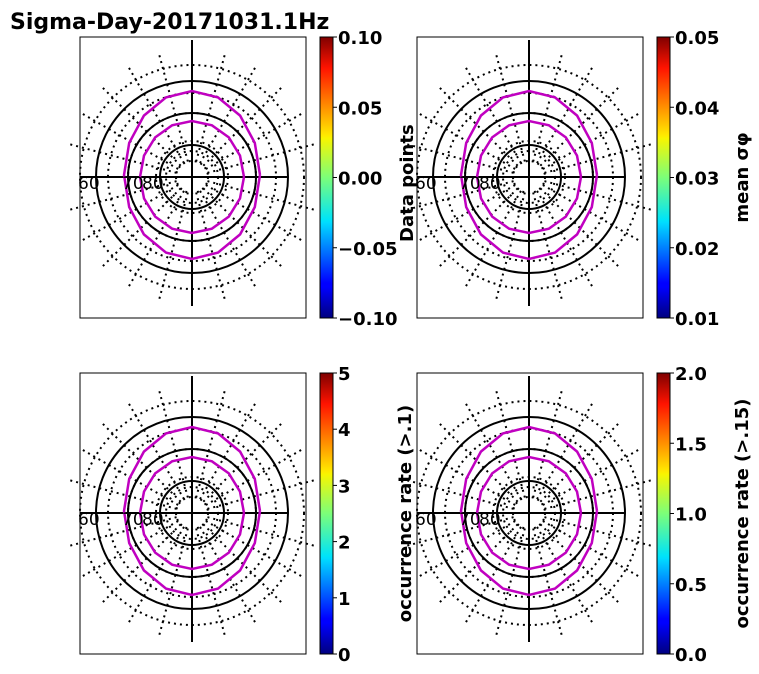 The width and height of the screenshot is (759, 674). I want to click on colorbar-label: occurrence rate (>.15), so click(742, 514).